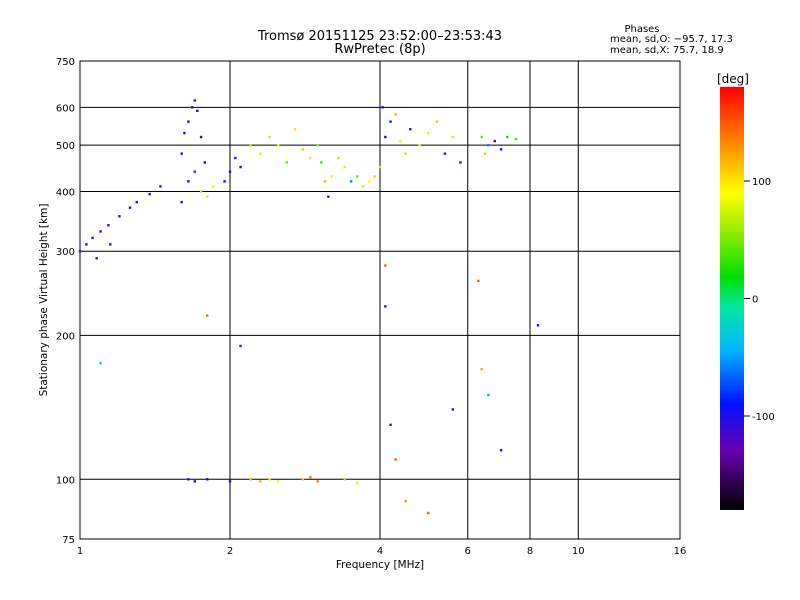 The image size is (800, 600). Describe the element at coordinates (671, 39) in the screenshot. I see `stats-o-line: mean, sd,O: −95.7, 17.3` at that location.